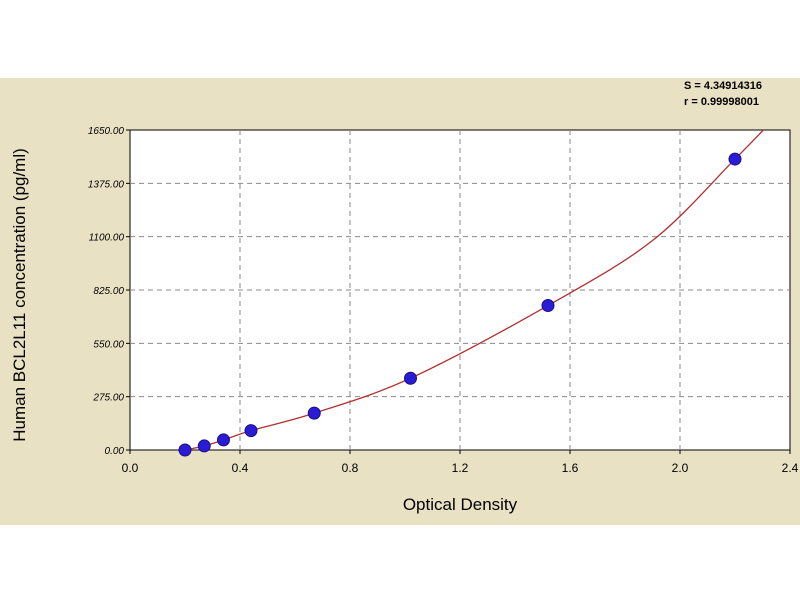 The height and width of the screenshot is (600, 800). I want to click on y-tick-label: 1375.00, so click(106, 184).